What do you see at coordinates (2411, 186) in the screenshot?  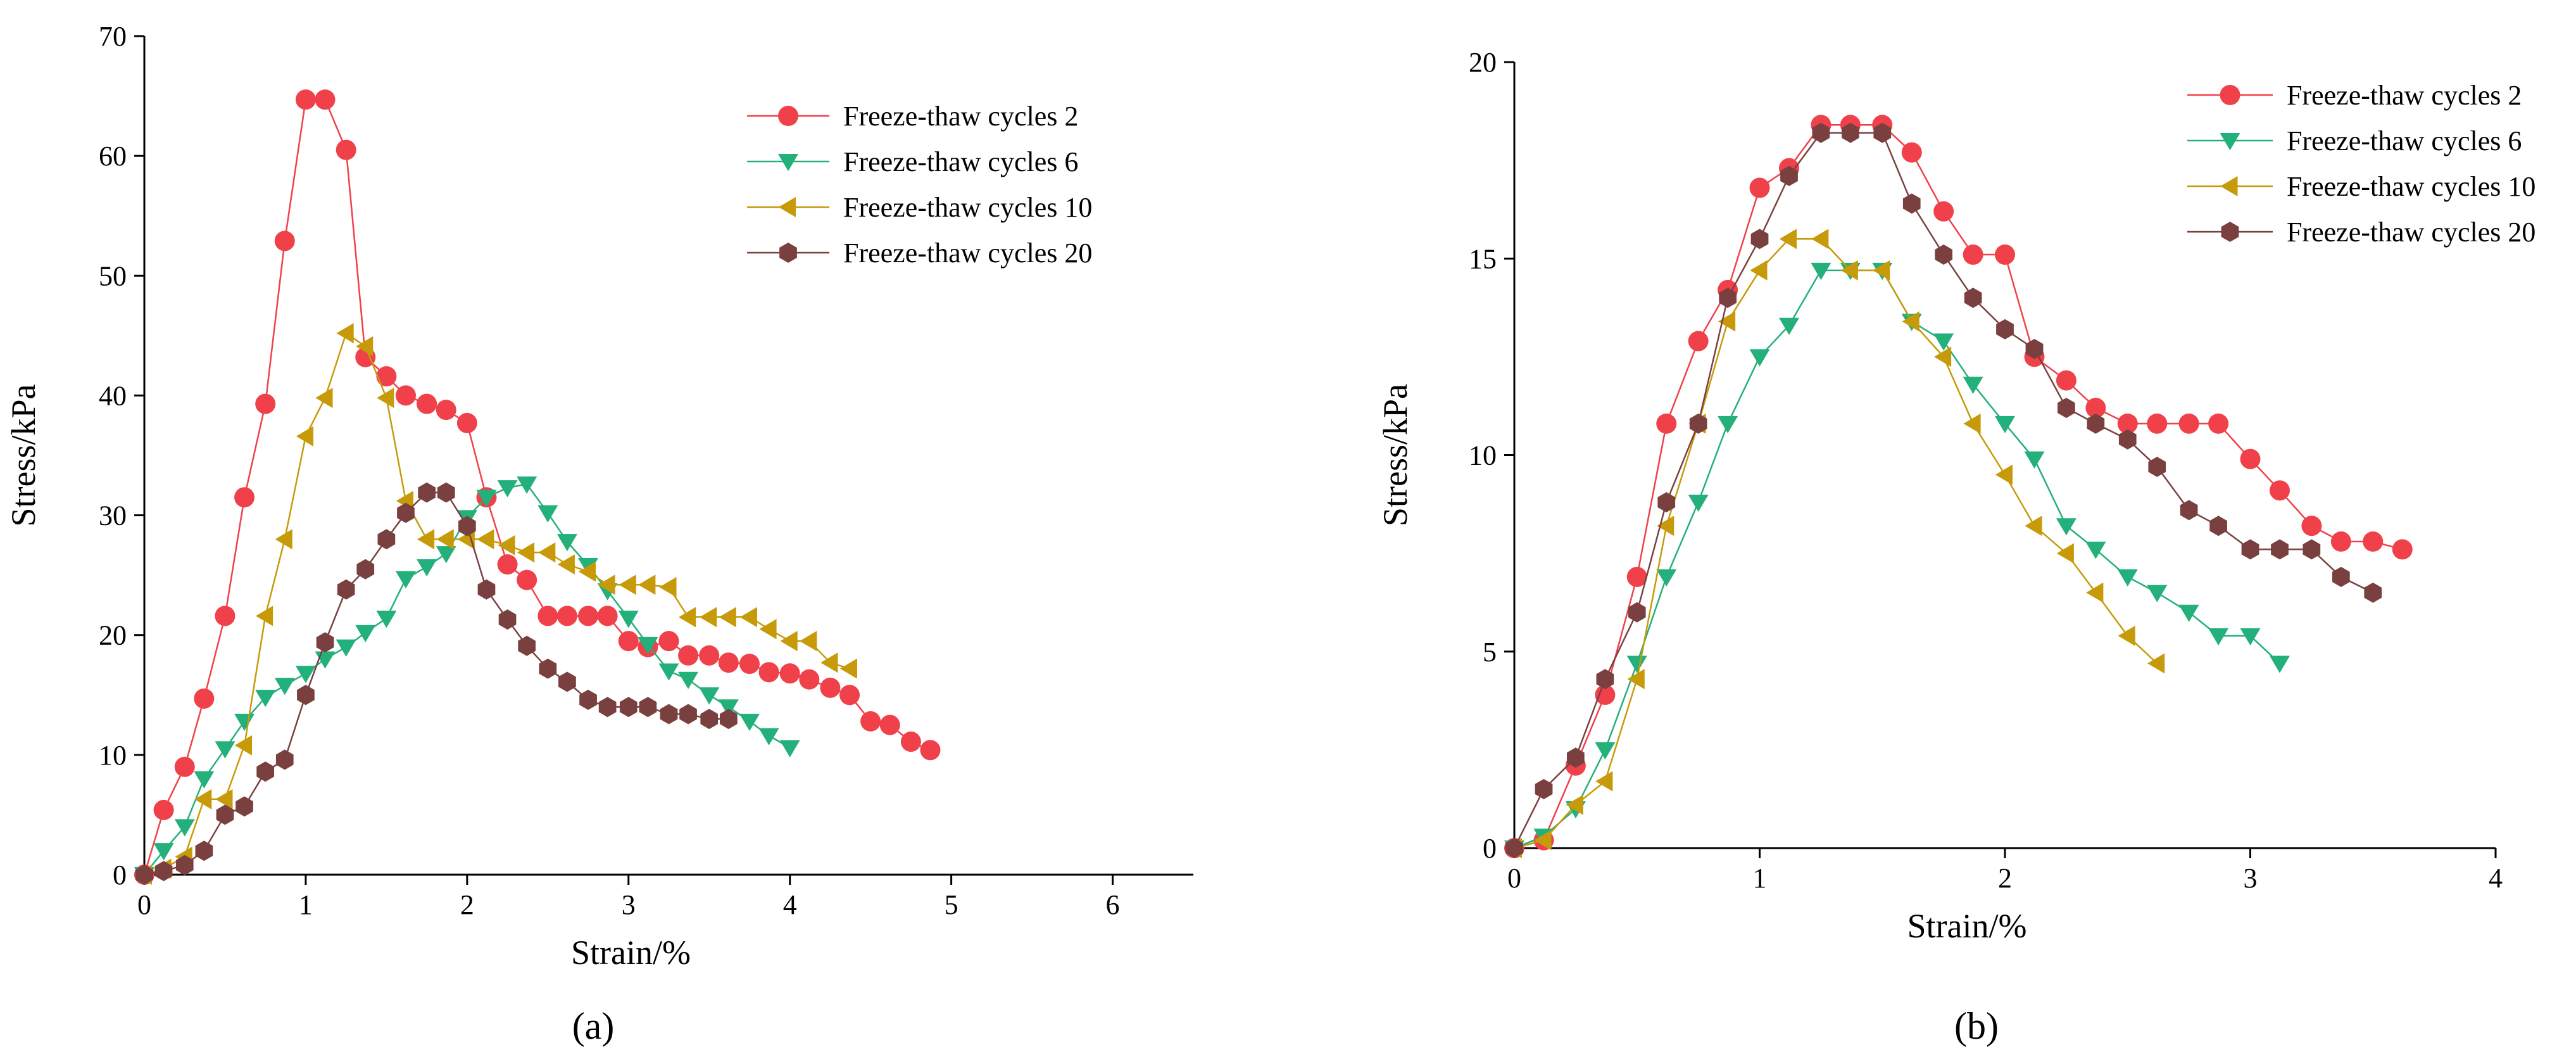 I see `legend-label: Freeze-thaw cycles 10` at bounding box center [2411, 186].